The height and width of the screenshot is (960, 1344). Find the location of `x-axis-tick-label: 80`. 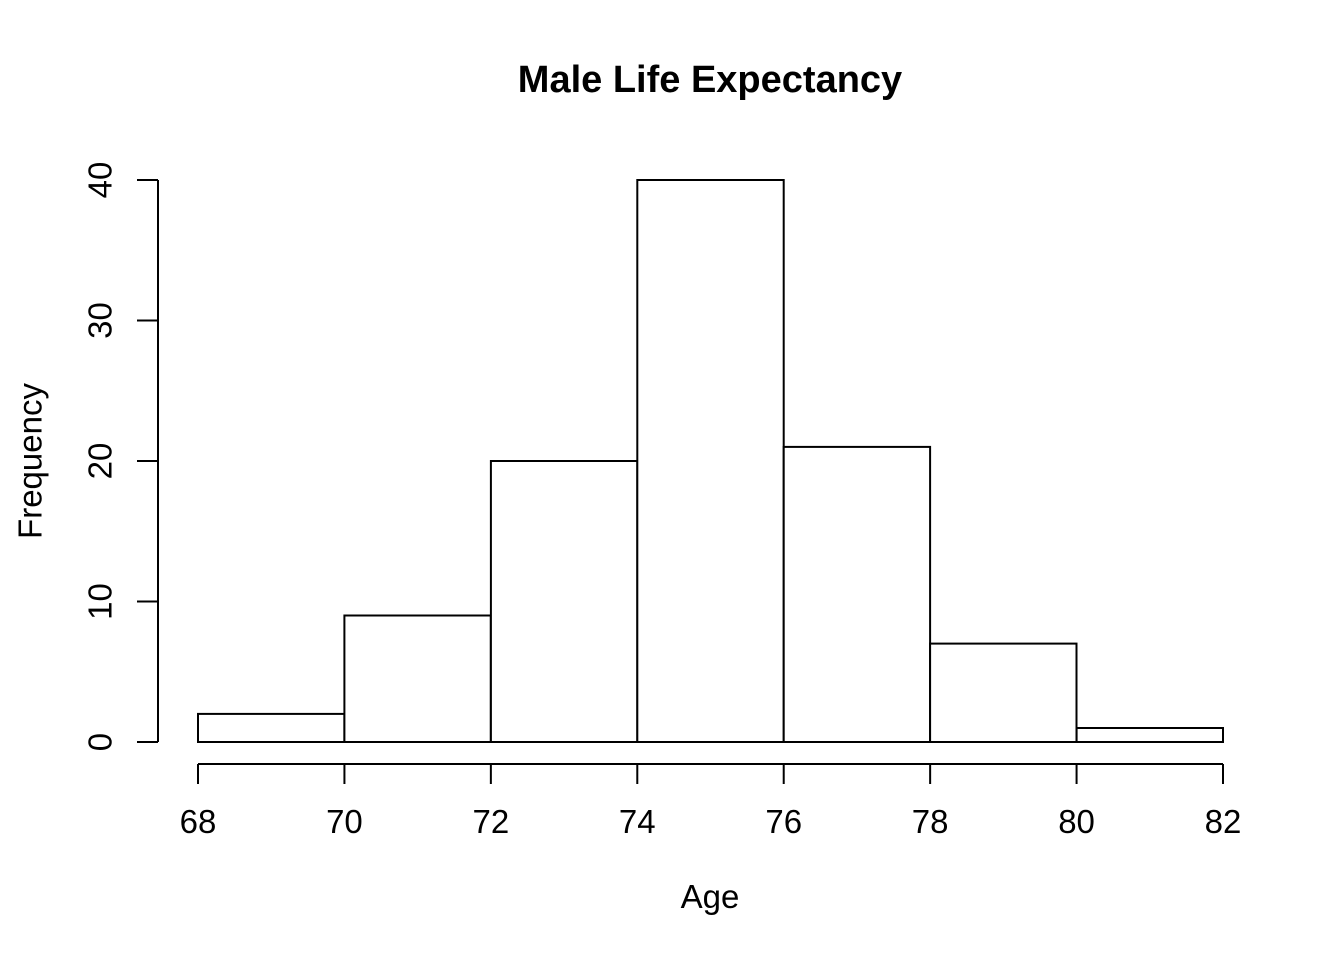

x-axis-tick-label: 80 is located at coordinates (1076, 821).